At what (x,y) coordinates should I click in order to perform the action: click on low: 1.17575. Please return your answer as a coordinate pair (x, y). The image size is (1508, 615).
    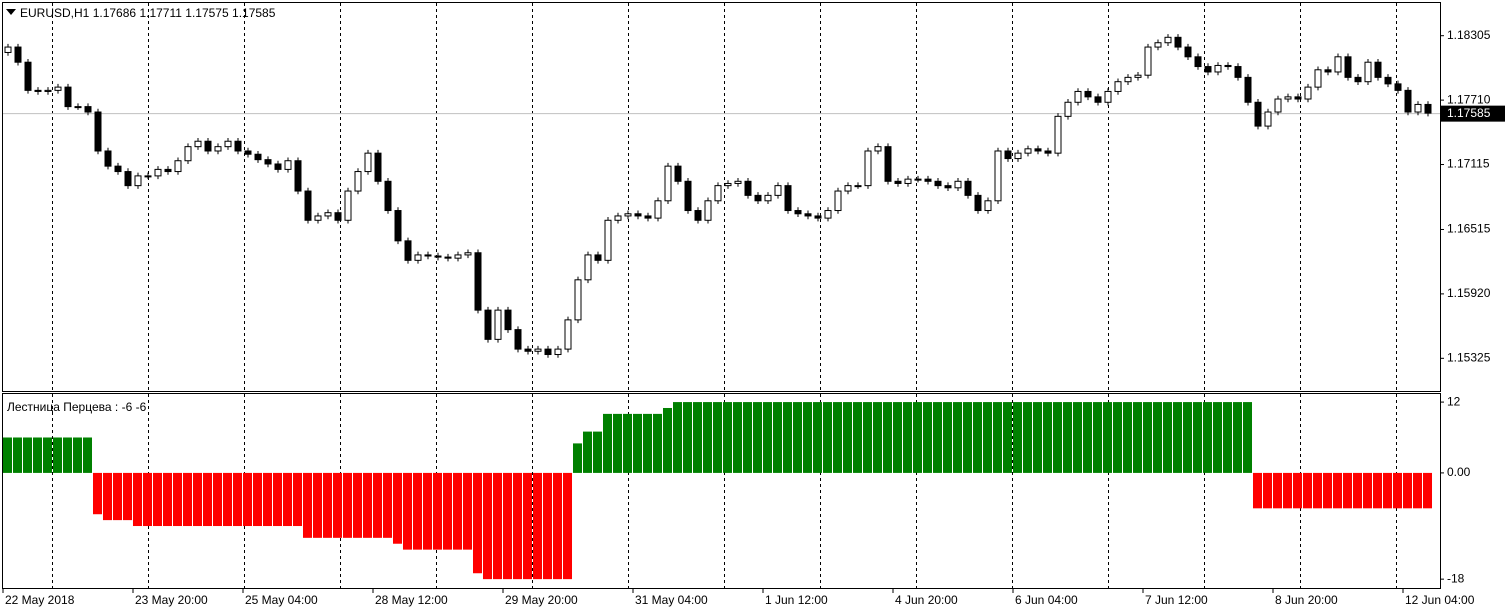
    Looking at the image, I should click on (207, 13).